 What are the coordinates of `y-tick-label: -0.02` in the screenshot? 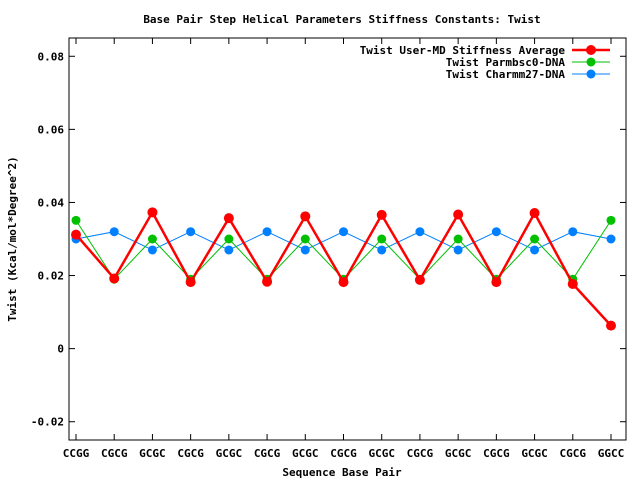 It's located at (47, 422).